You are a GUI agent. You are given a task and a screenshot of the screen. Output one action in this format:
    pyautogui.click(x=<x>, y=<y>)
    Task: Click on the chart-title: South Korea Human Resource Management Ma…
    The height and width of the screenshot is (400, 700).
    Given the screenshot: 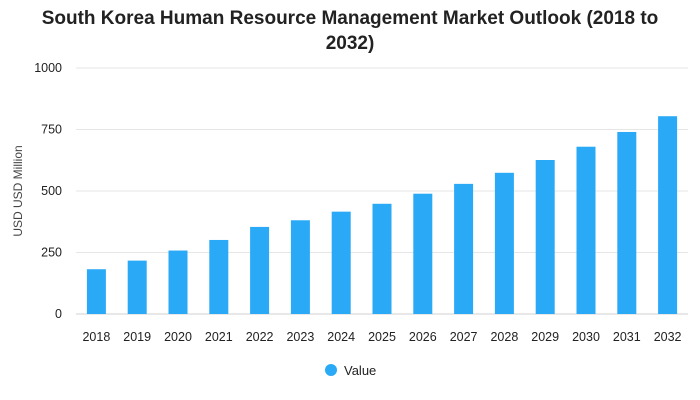 What is the action you would take?
    pyautogui.click(x=350, y=31)
    